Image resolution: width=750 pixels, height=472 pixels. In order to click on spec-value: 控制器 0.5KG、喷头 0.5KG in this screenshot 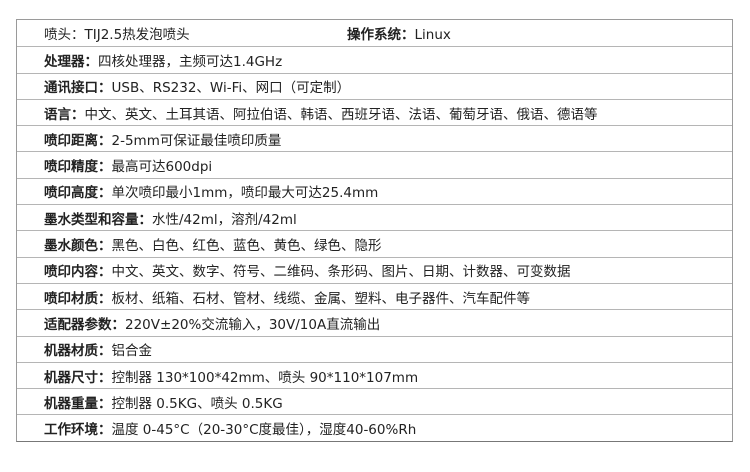, I will do `click(197, 403)`.